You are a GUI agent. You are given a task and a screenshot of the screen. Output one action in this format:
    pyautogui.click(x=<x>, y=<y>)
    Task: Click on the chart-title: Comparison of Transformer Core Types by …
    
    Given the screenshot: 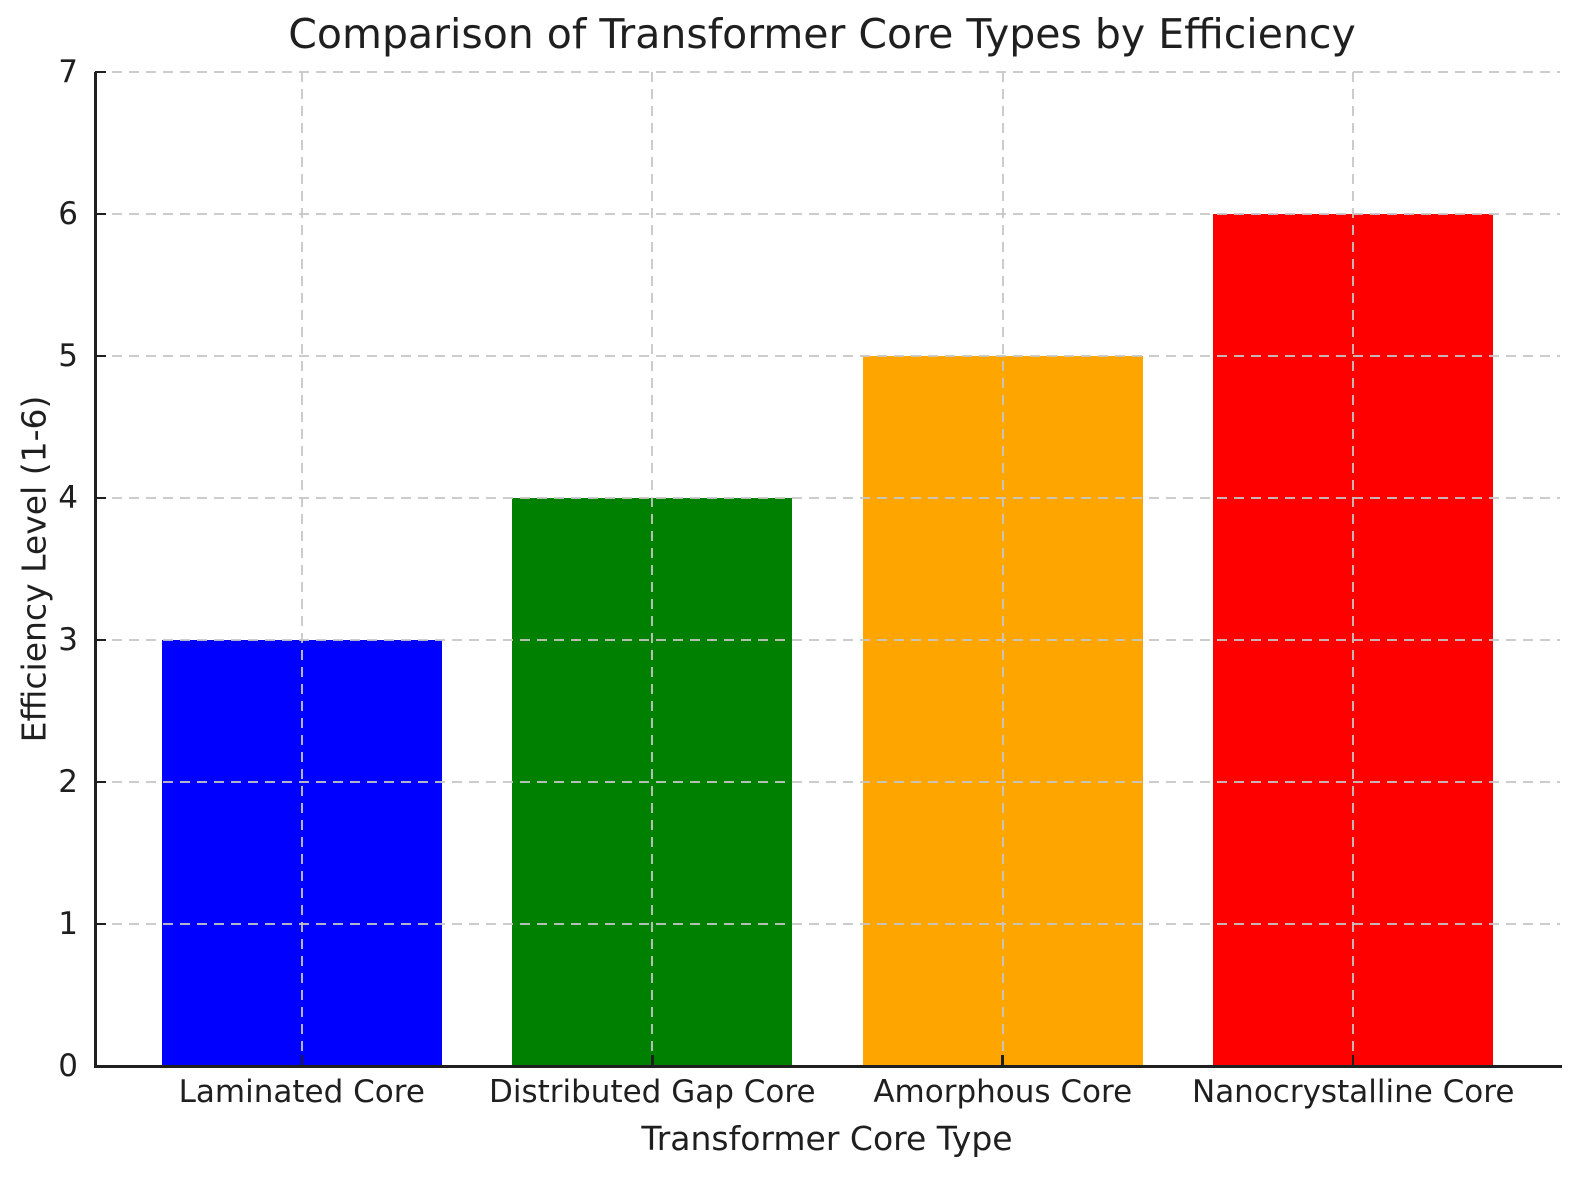 What is the action you would take?
    pyautogui.click(x=822, y=34)
    